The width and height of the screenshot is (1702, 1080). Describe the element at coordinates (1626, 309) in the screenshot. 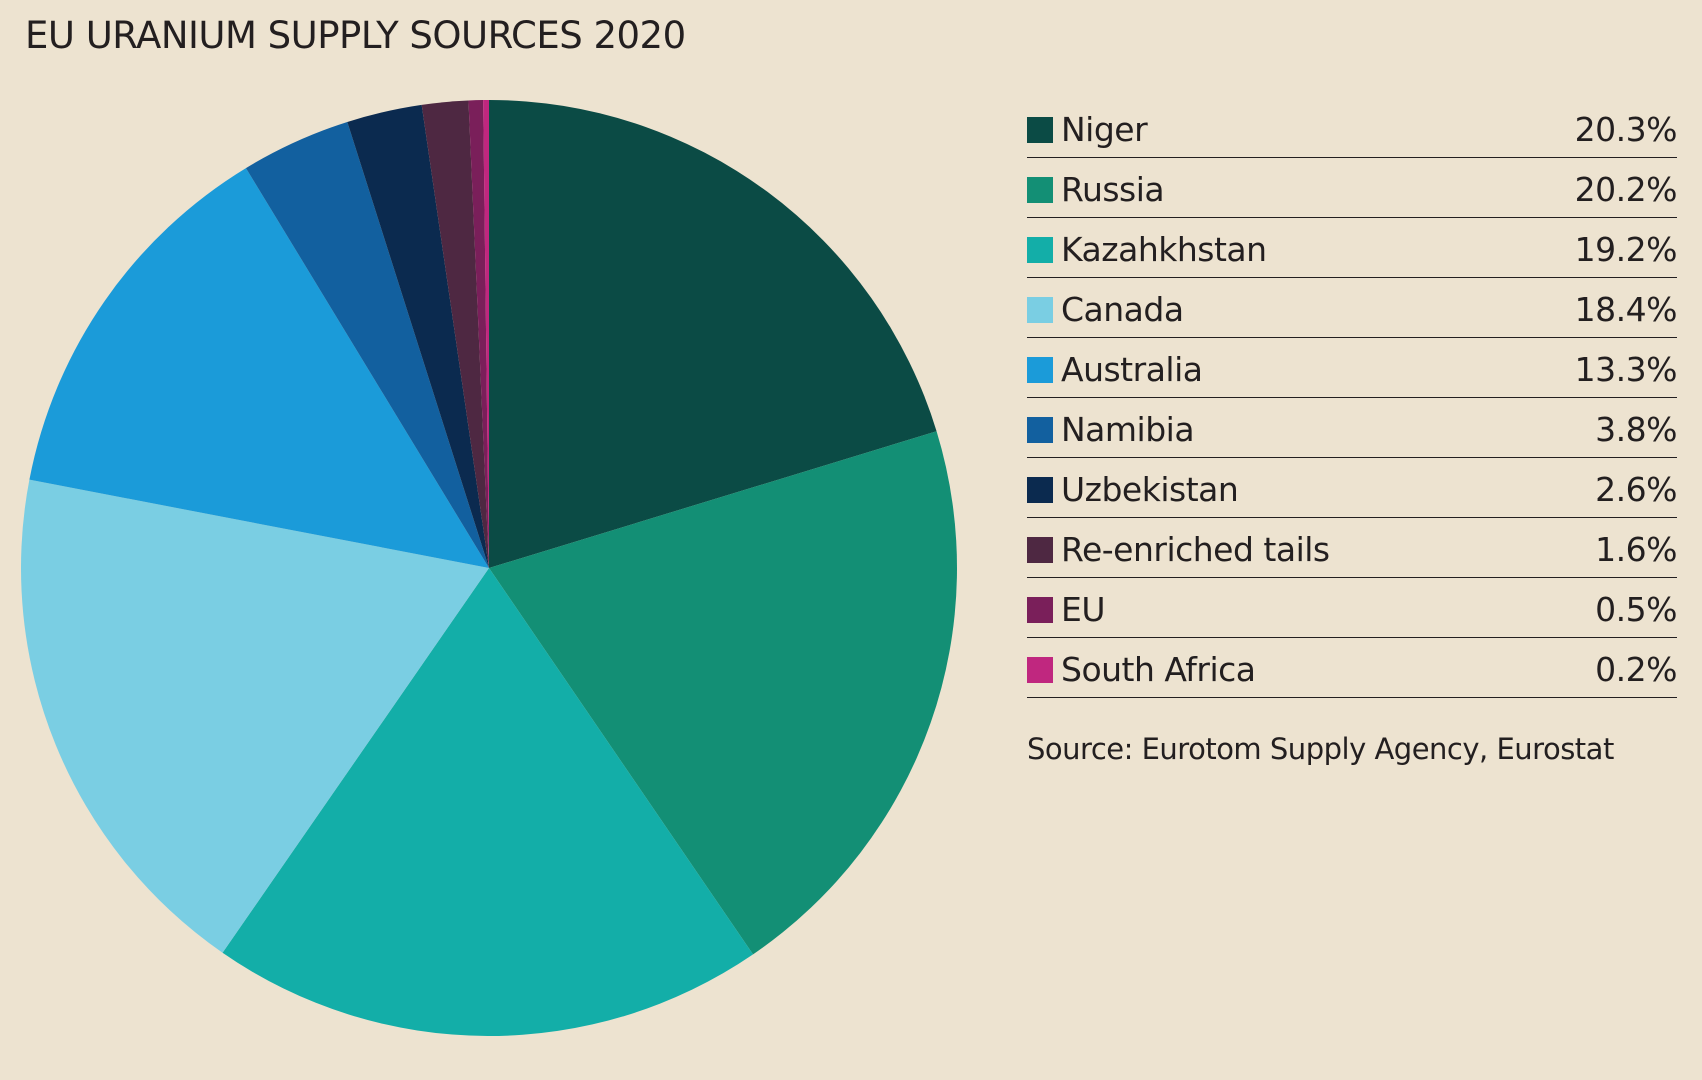

I see `legend-value: 18.4%` at that location.